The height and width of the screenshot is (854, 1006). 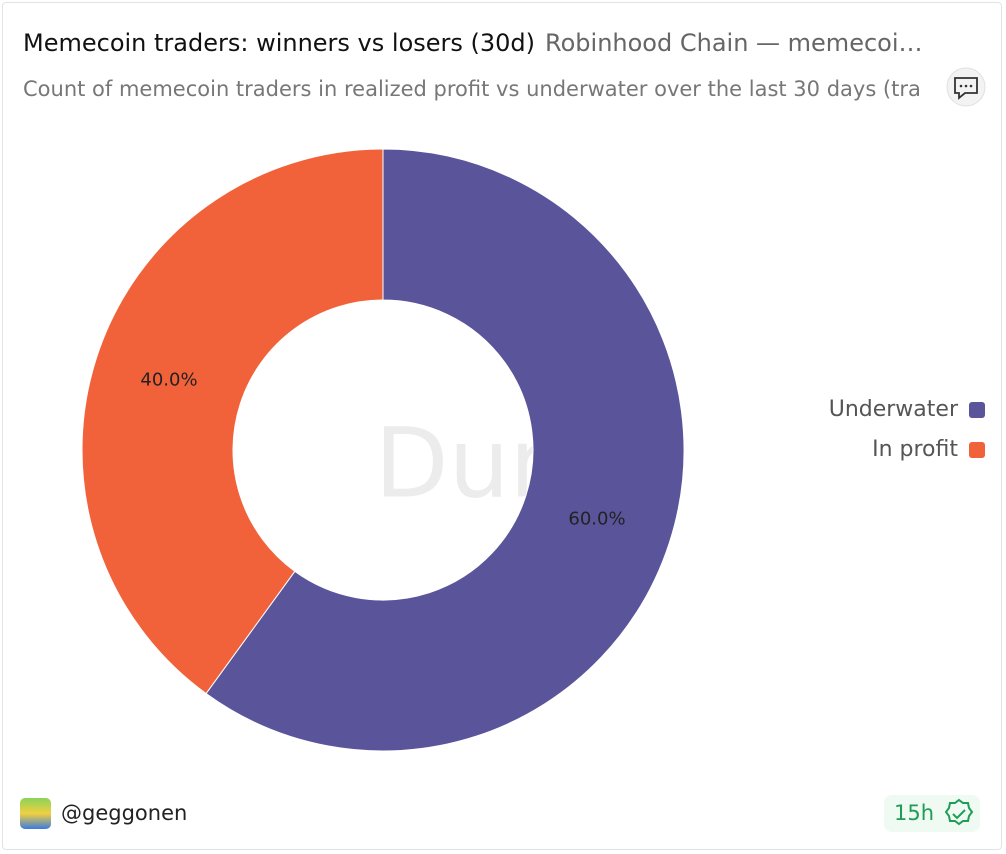 I want to click on avatar, so click(x=35, y=813).